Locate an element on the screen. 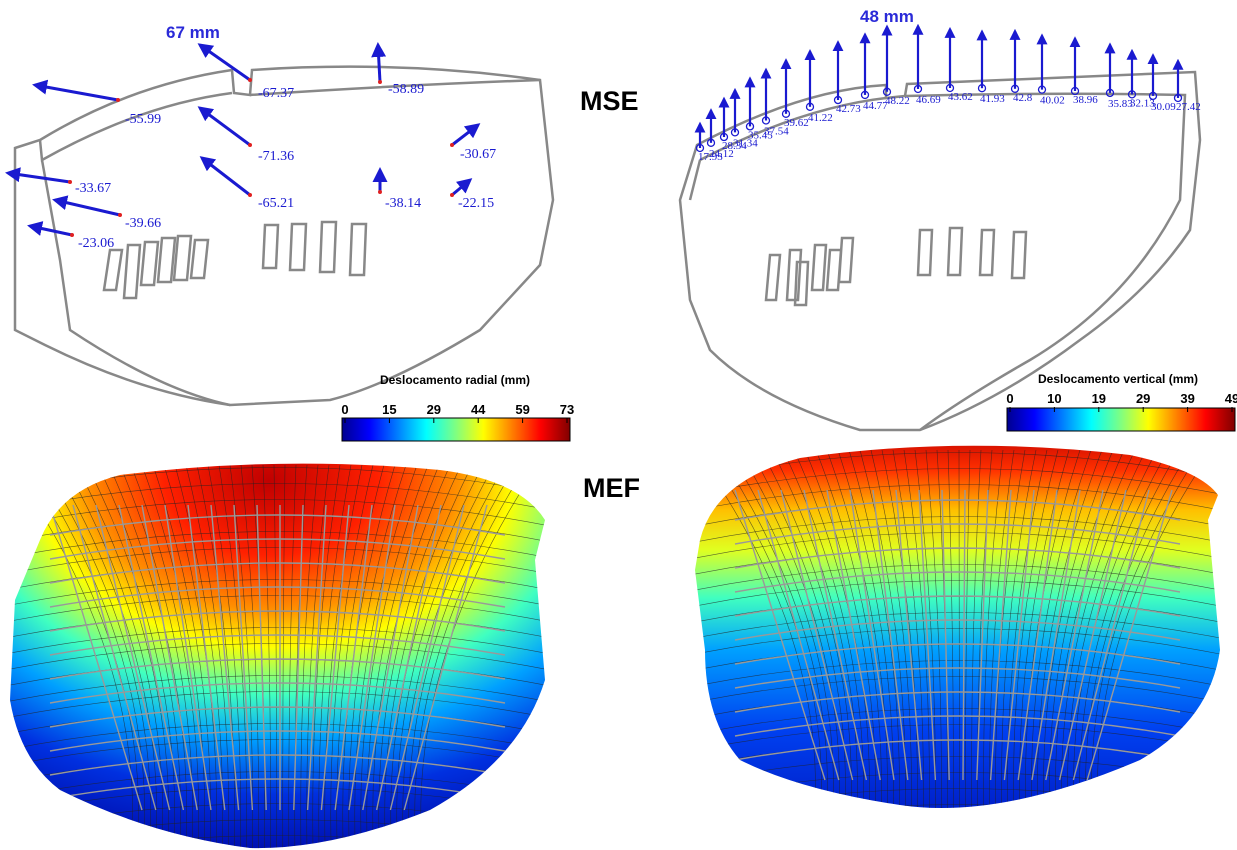 Image resolution: width=1237 pixels, height=850 pixels. point-label: 35.45 is located at coordinates (760, 135).